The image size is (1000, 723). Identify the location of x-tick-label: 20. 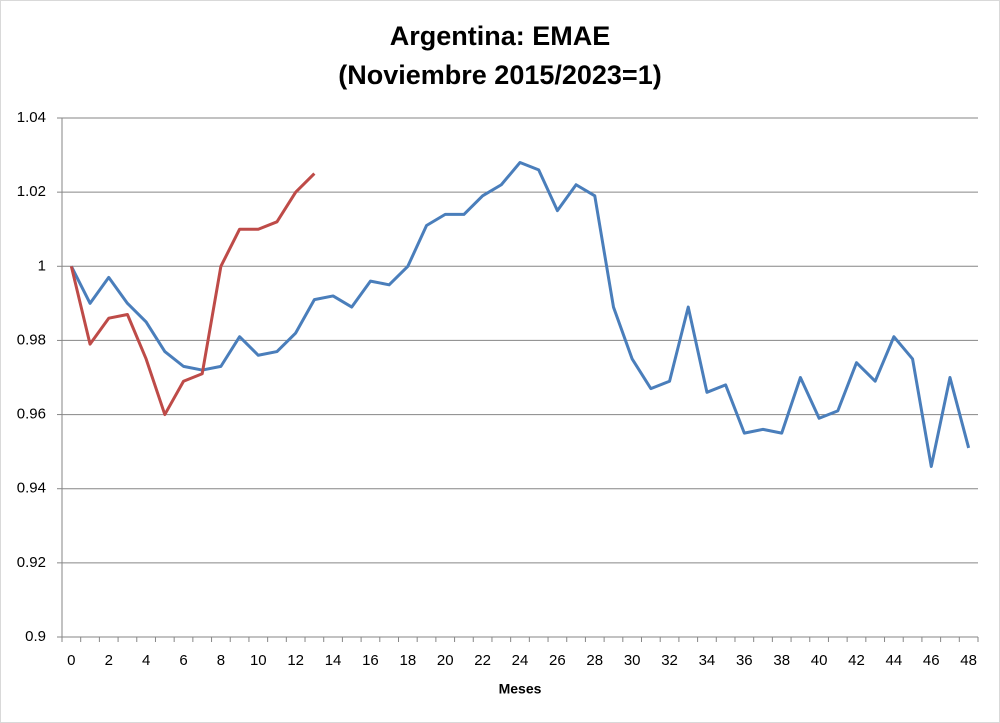
(445, 660).